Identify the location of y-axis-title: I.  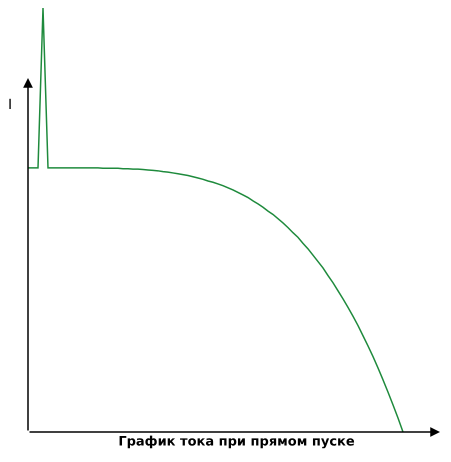
(10, 105).